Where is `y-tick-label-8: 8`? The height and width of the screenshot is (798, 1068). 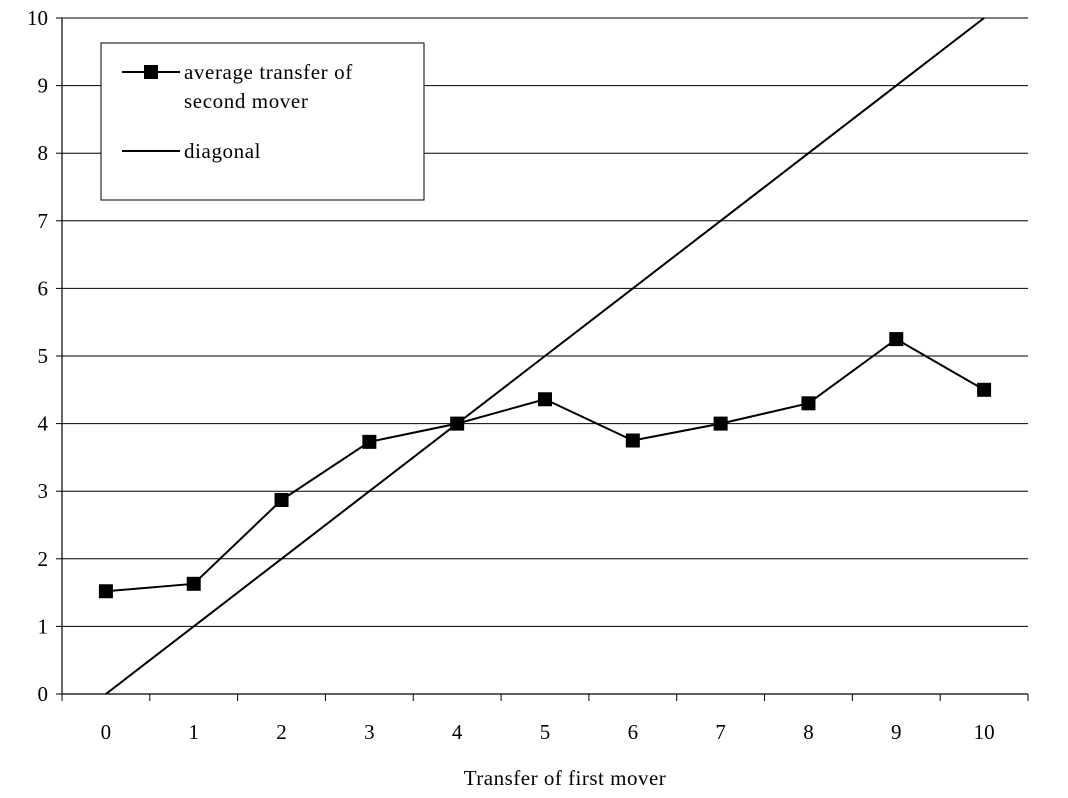
y-tick-label-8: 8 is located at coordinates (43, 153).